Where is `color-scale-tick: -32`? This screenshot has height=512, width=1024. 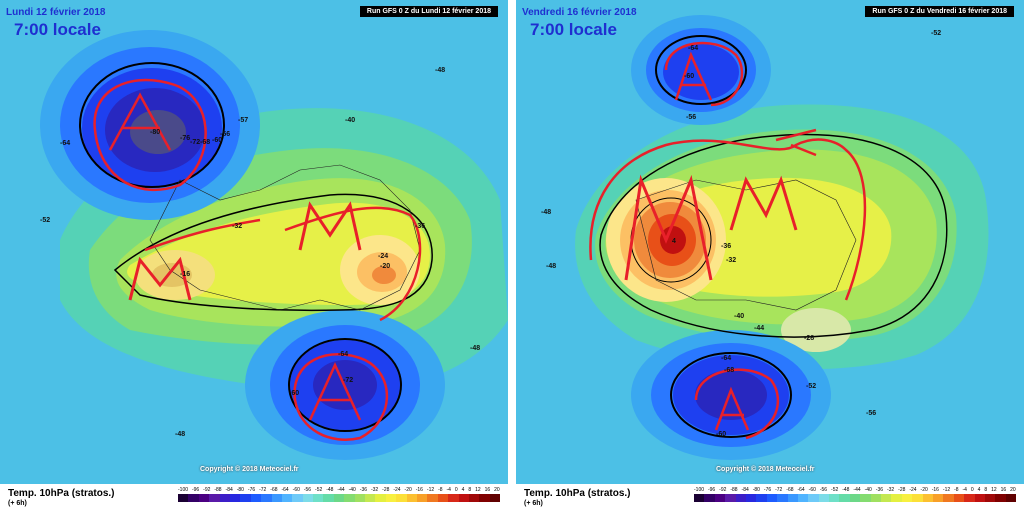
color-scale-tick: -32 is located at coordinates (890, 490).